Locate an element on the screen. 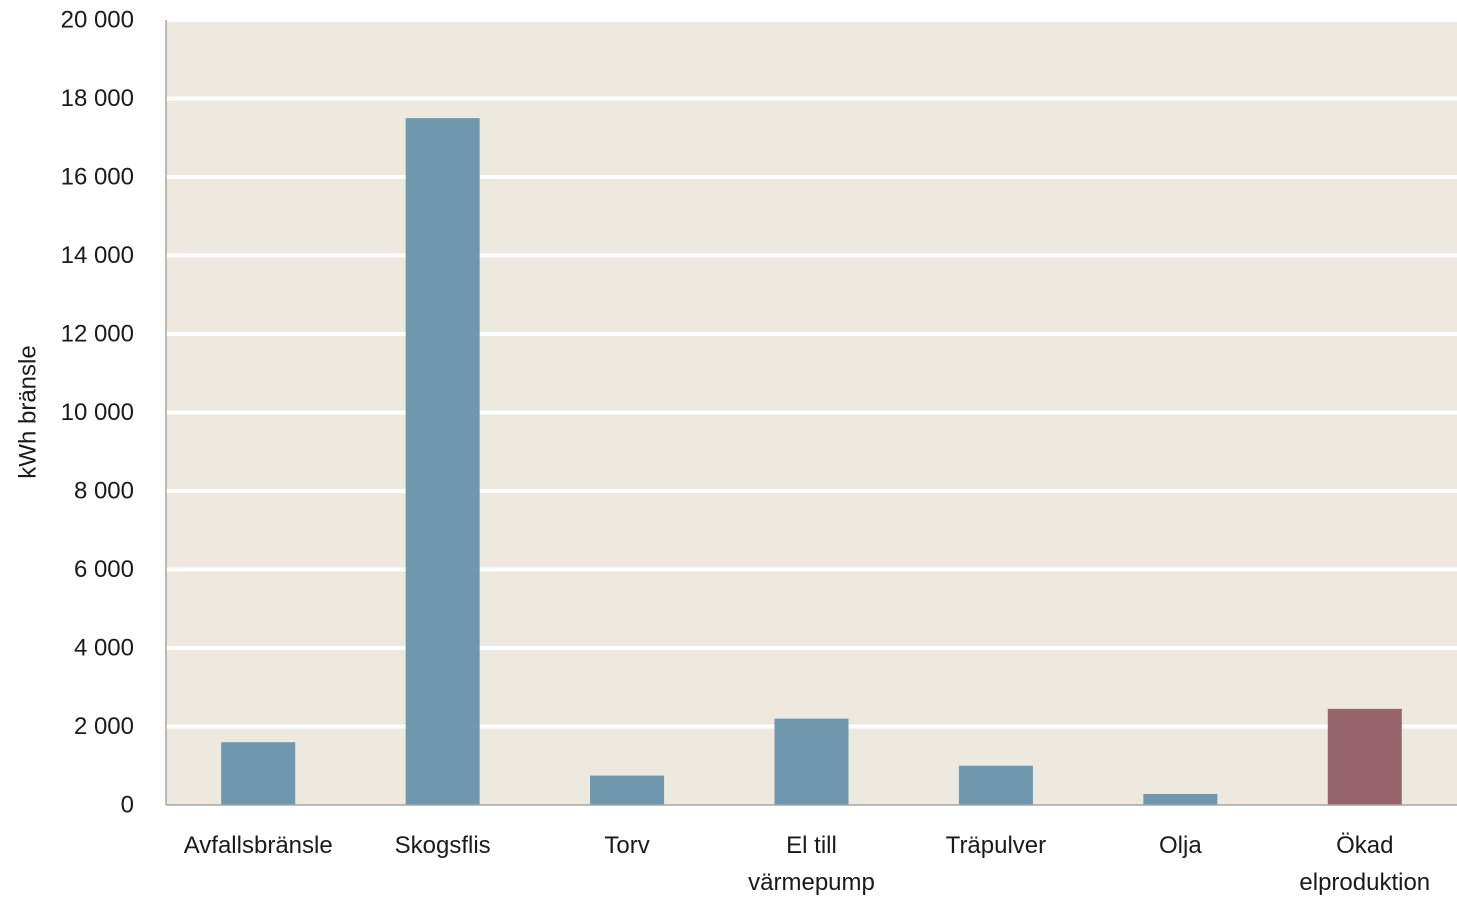  y-tick-label: 20 000 is located at coordinates (97, 20).